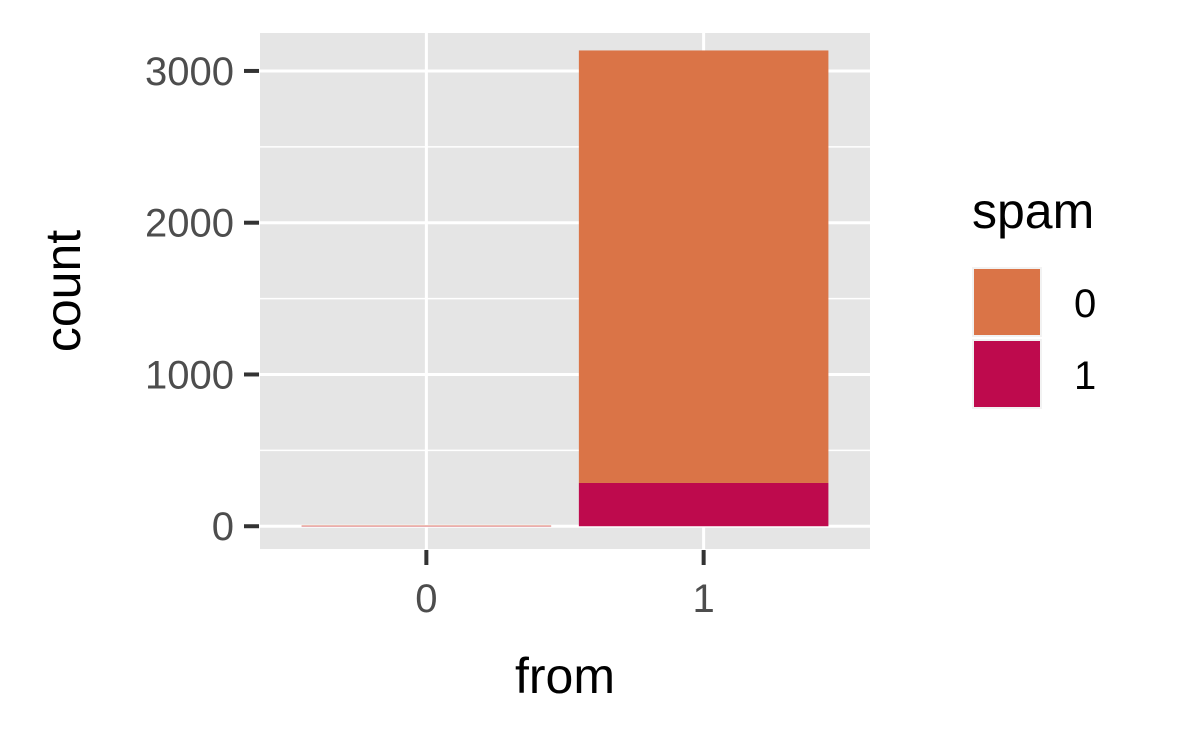 This screenshot has height=741, width=1200. What do you see at coordinates (223, 527) in the screenshot?
I see `y-tick-label: 0` at bounding box center [223, 527].